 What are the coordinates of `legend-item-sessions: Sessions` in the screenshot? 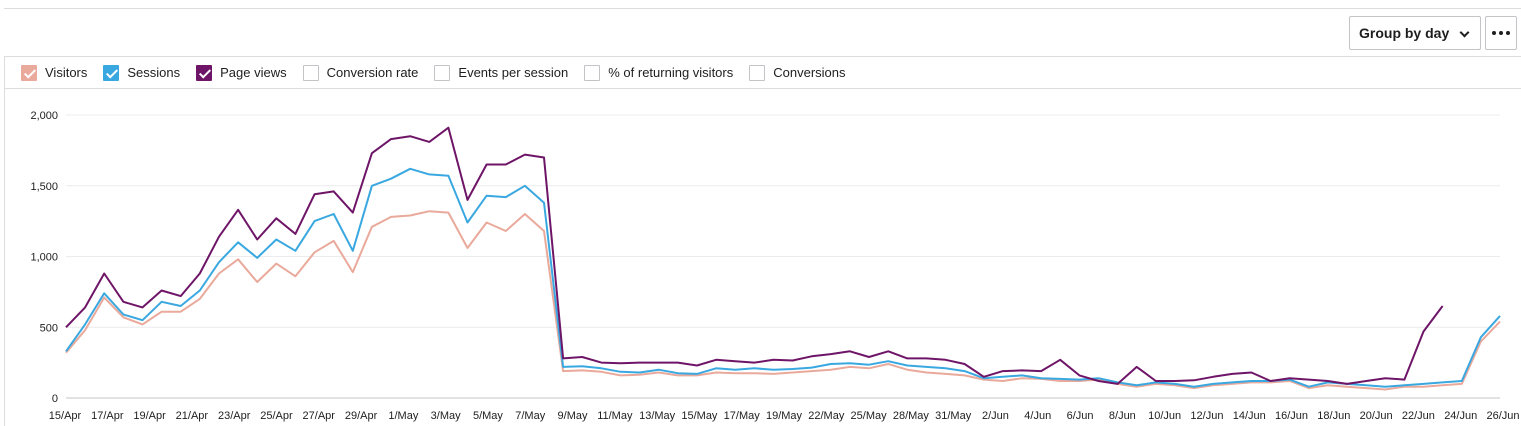 It's located at (142, 72).